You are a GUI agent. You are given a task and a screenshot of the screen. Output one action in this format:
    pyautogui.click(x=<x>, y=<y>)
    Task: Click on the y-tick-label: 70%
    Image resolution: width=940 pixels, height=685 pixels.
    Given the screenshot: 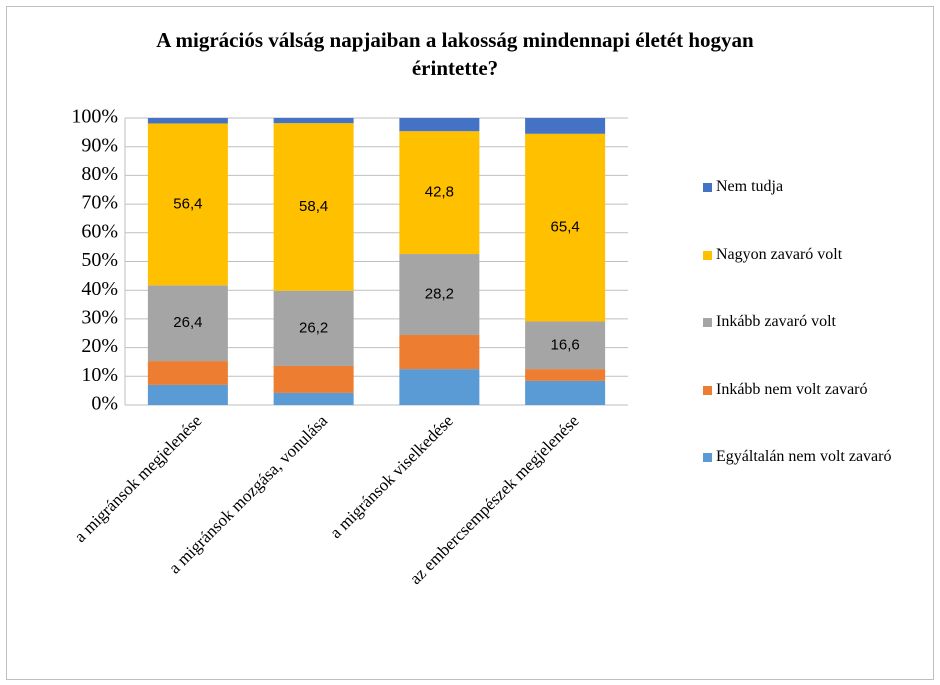 What is the action you would take?
    pyautogui.click(x=99, y=203)
    